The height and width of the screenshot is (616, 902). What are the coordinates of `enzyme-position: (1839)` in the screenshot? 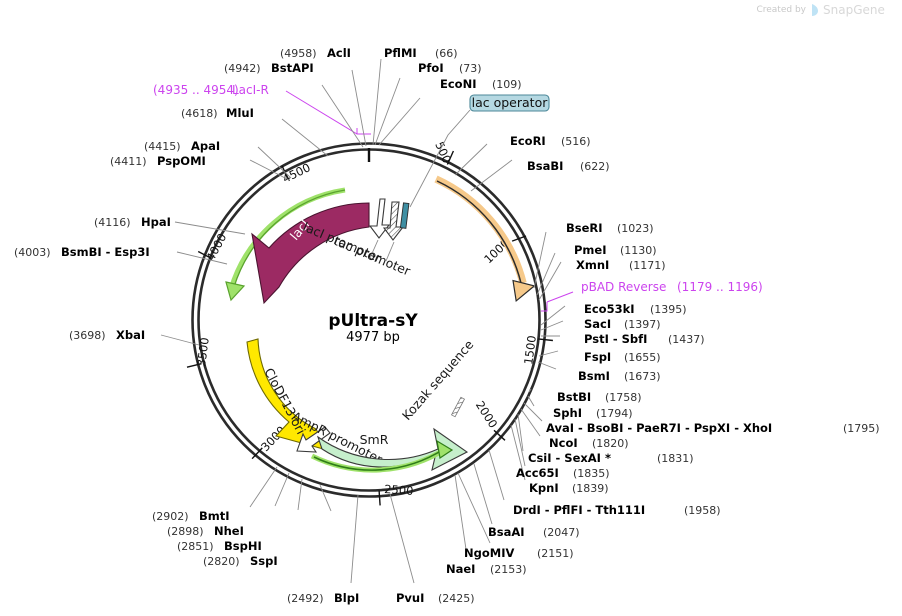 It's located at (590, 488).